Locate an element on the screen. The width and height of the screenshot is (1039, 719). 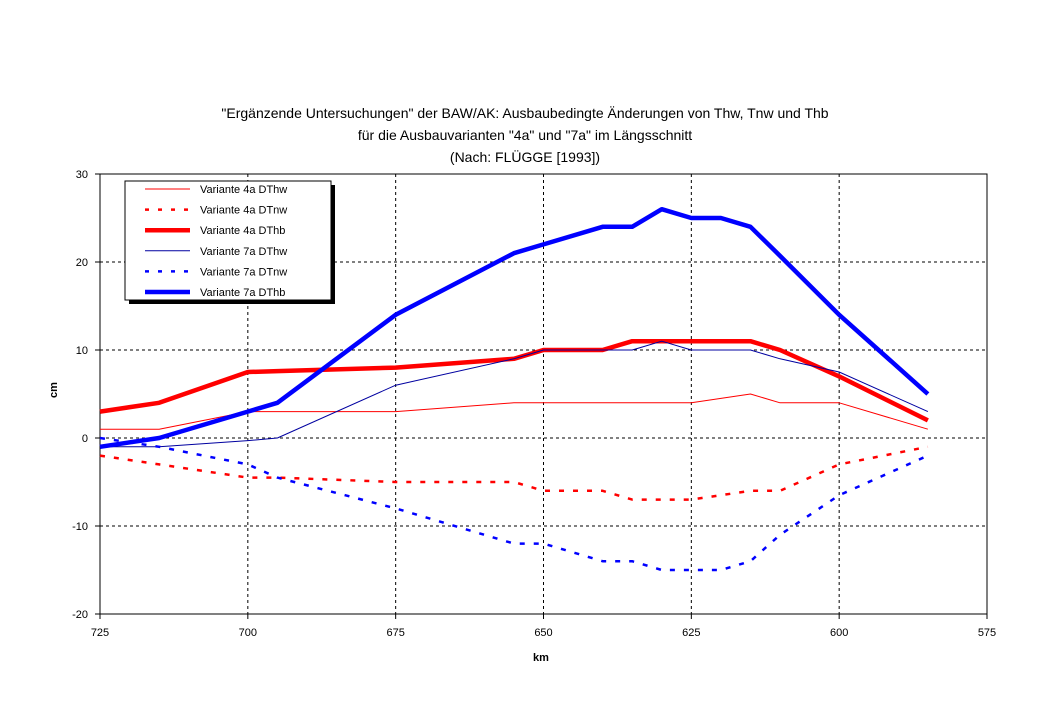
y-tick-label: 30 is located at coordinates (82, 175).